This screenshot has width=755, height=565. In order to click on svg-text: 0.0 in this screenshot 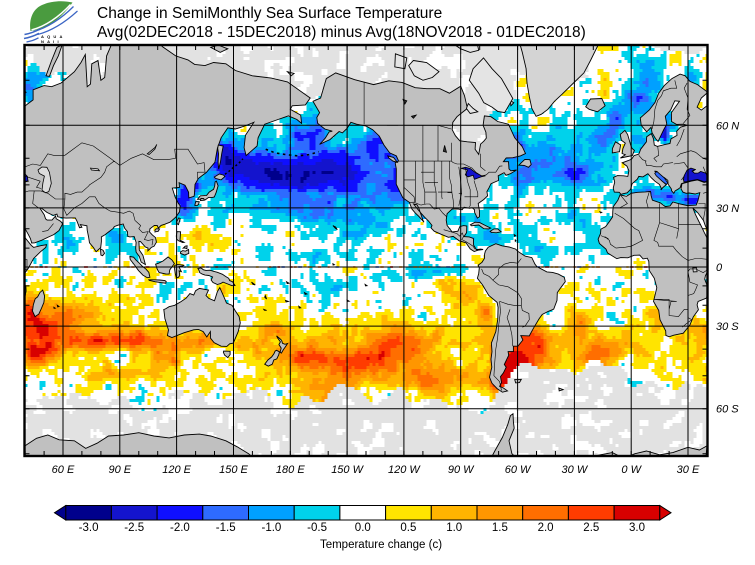, I will do `click(363, 528)`.